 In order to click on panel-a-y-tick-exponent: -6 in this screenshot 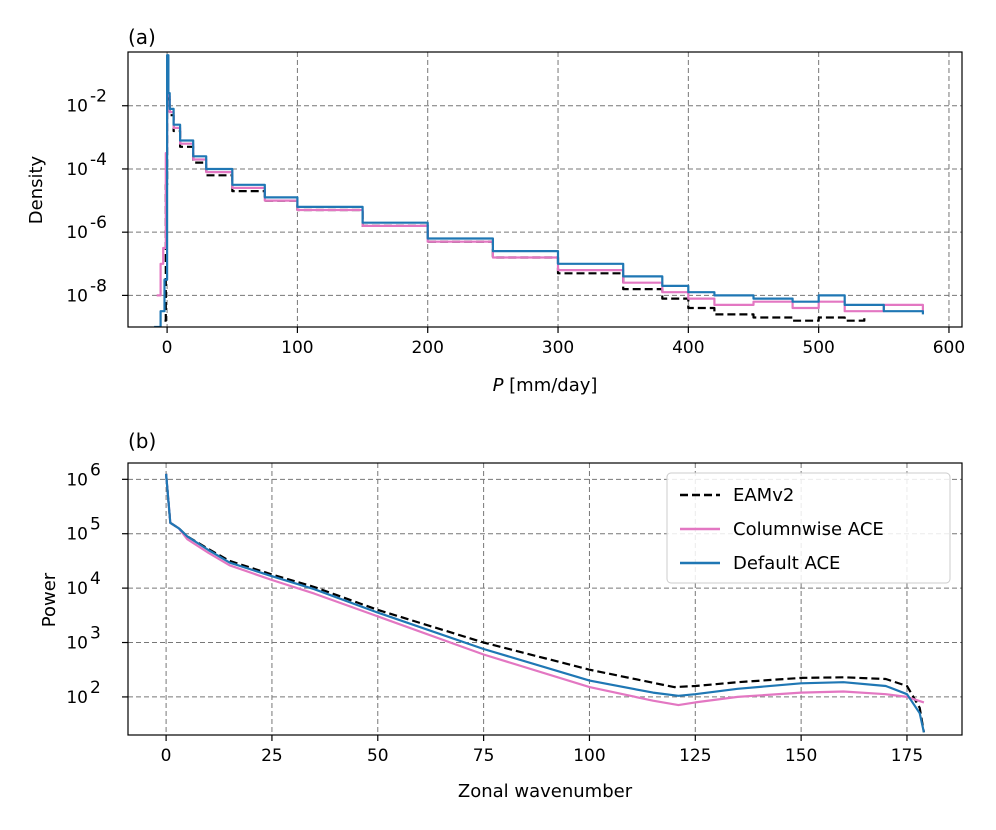, I will do `click(98, 223)`.